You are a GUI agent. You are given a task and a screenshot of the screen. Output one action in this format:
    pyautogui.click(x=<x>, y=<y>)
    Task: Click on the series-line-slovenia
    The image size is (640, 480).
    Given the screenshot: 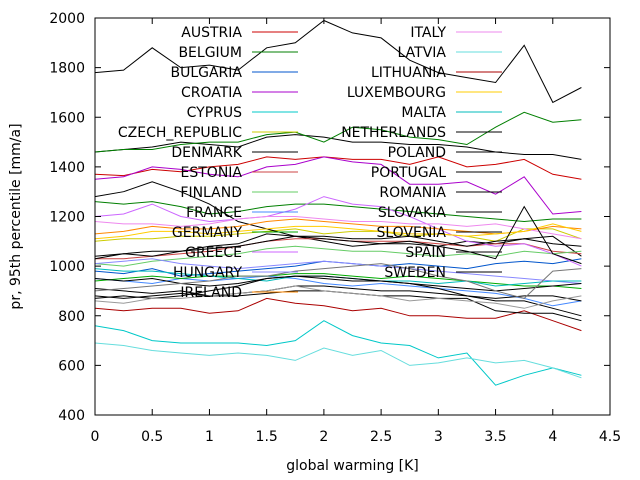 What is the action you would take?
    pyautogui.click(x=338, y=235)
    